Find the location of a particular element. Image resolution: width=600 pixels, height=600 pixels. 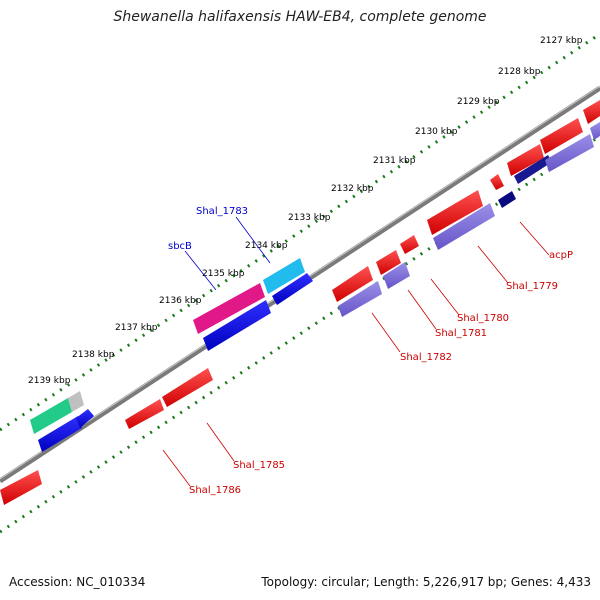

gene-label: Shal_1782 is located at coordinates (426, 357).